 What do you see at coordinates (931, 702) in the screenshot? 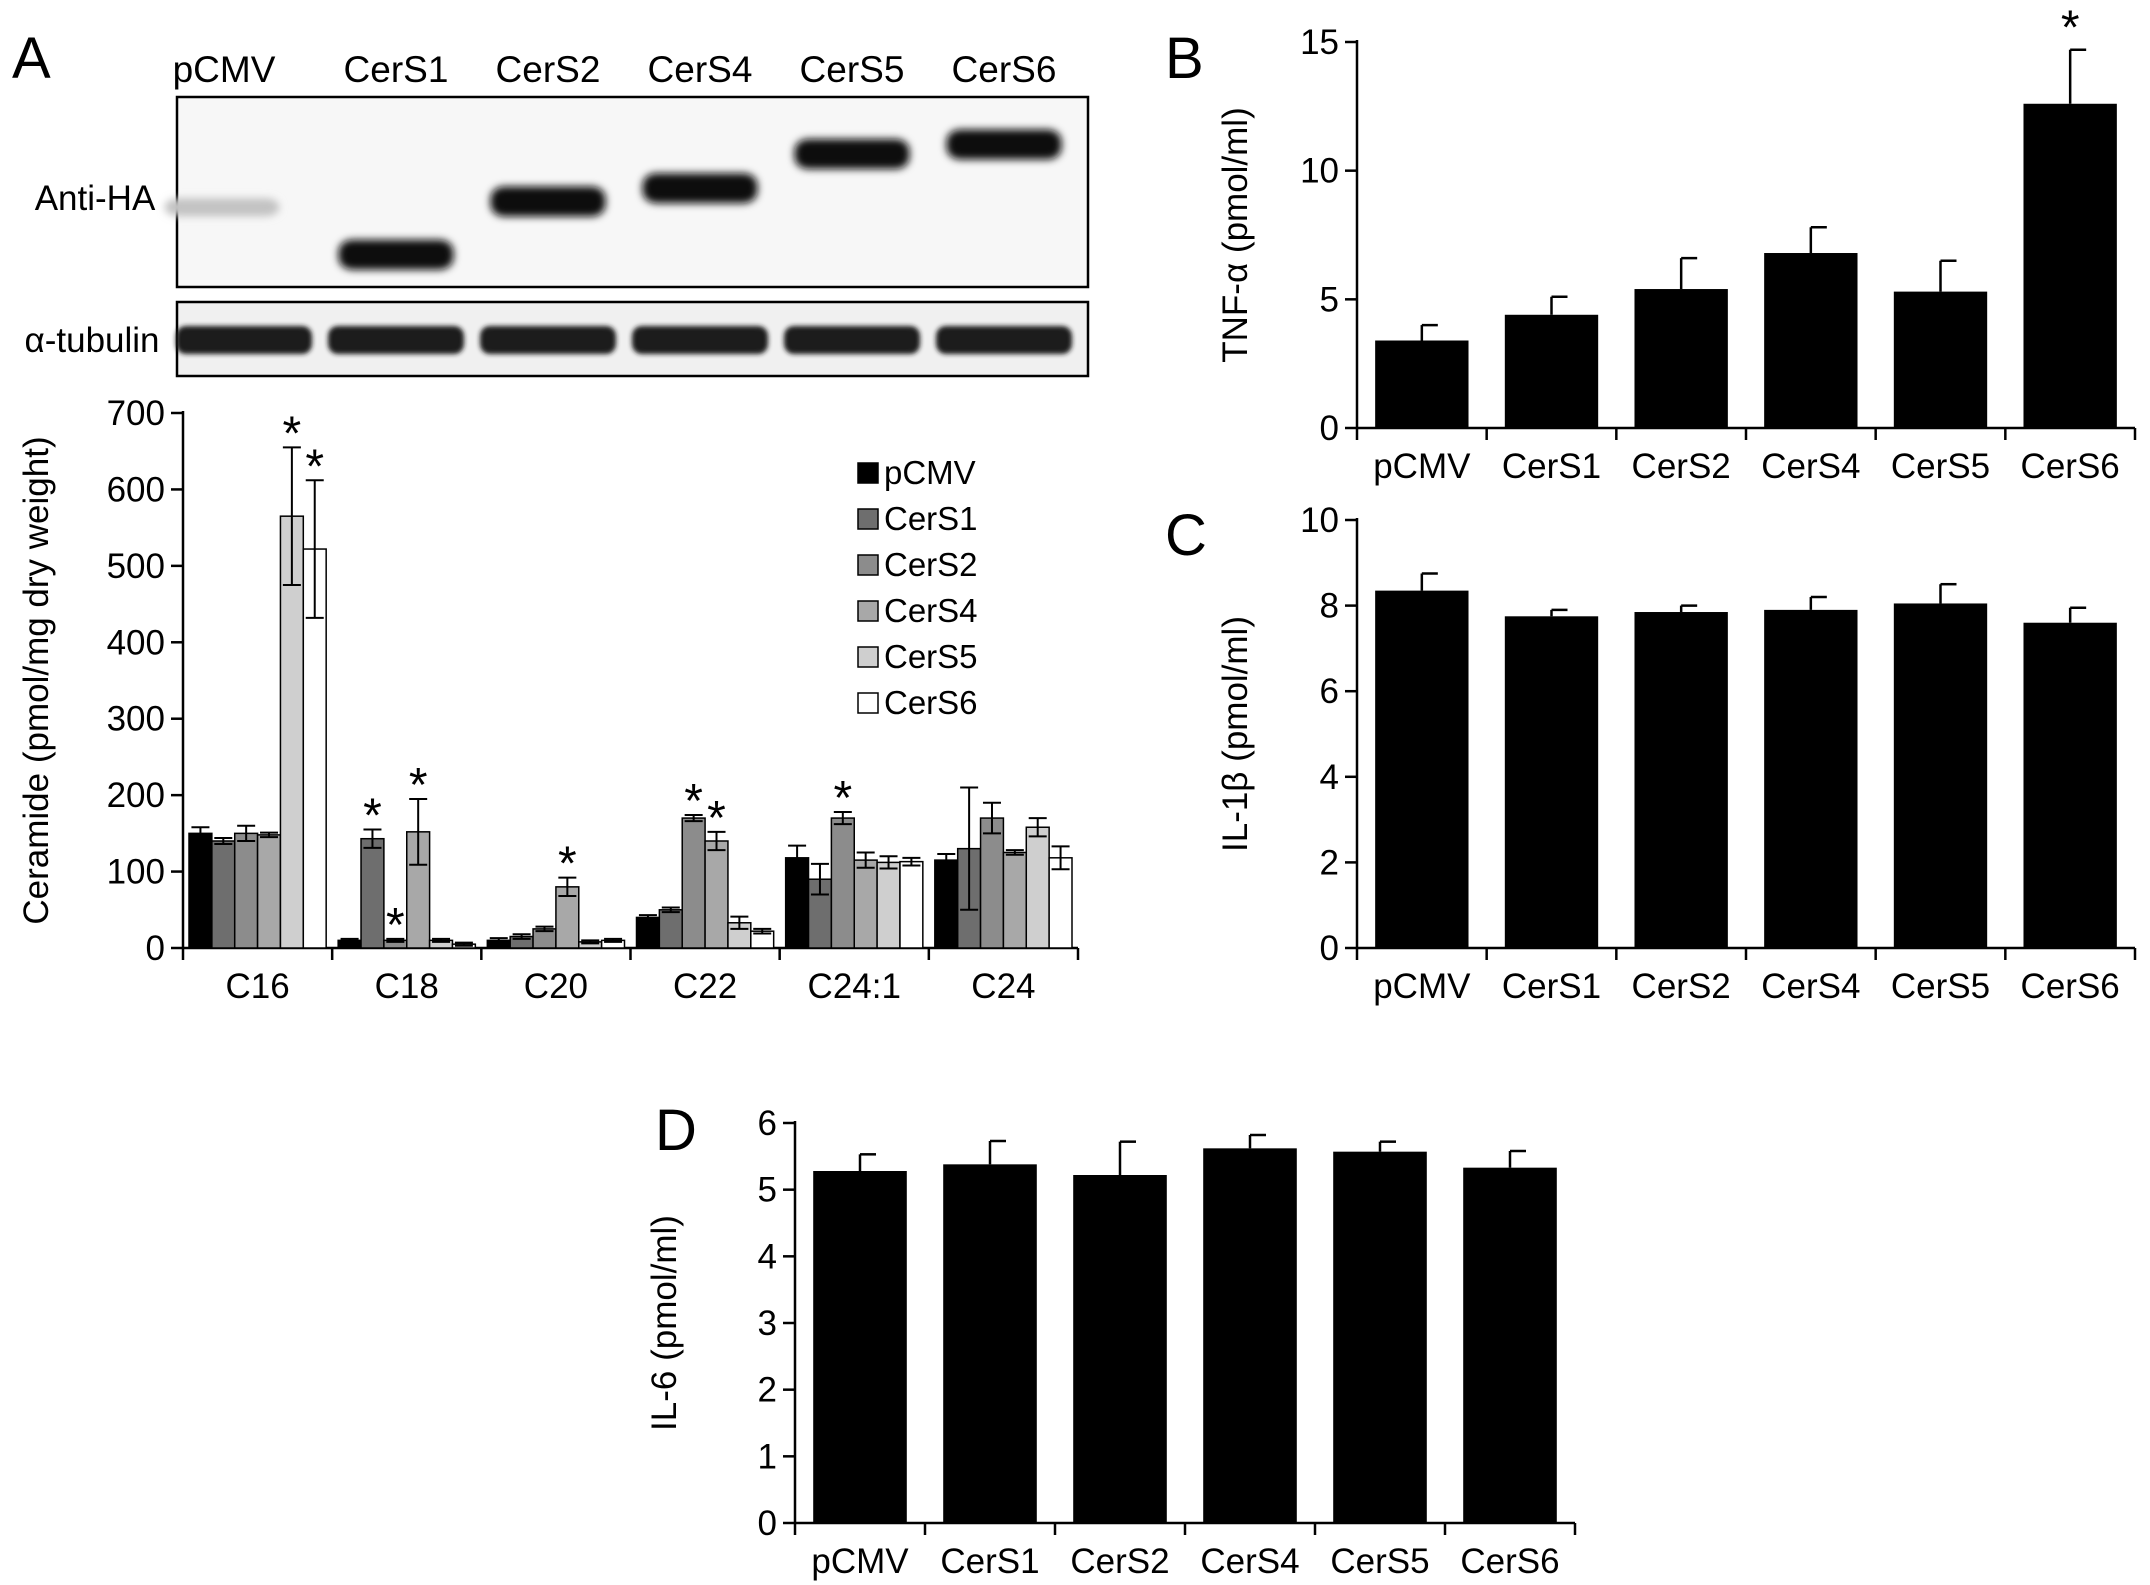
I see `legend-label-cers6: CerS6` at bounding box center [931, 702].